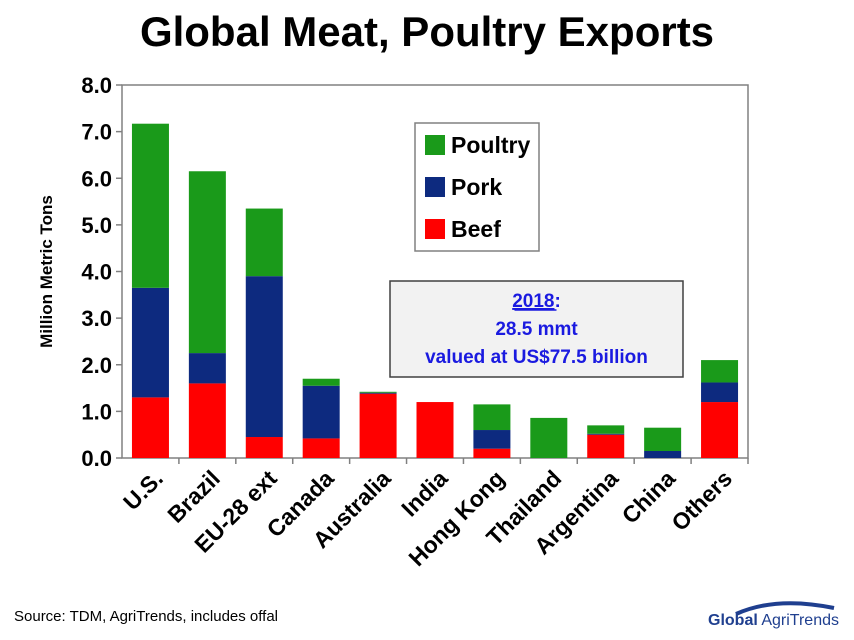 Image resolution: width=854 pixels, height=640 pixels. What do you see at coordinates (150, 205) in the screenshot?
I see `bar-poultry-u-s-` at bounding box center [150, 205].